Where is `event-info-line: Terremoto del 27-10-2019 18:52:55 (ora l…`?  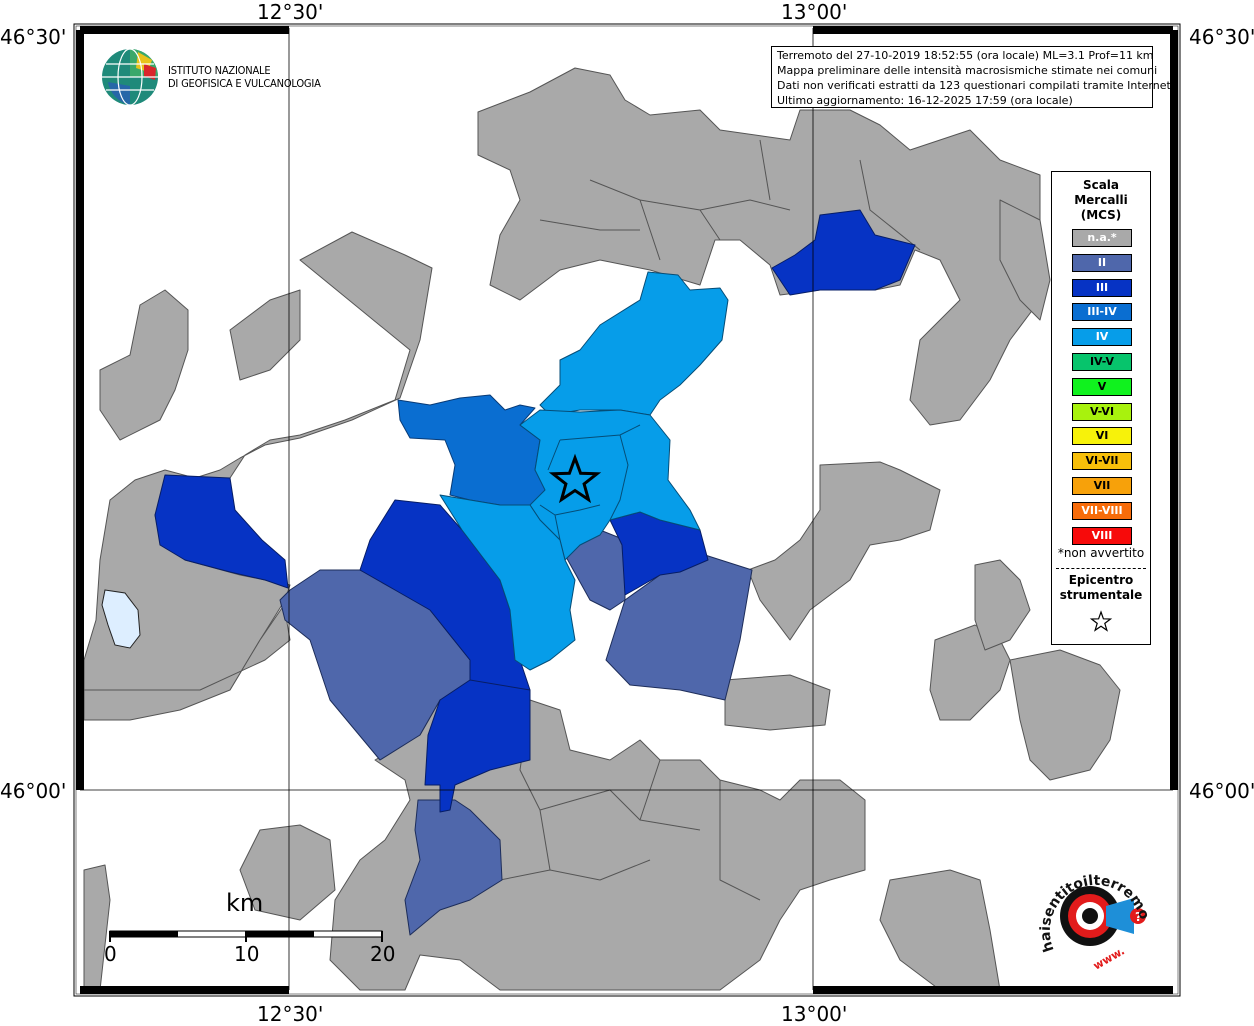
event-info-line: Terremoto del 27-10-2019 18:52:55 (ora l… is located at coordinates (965, 55).